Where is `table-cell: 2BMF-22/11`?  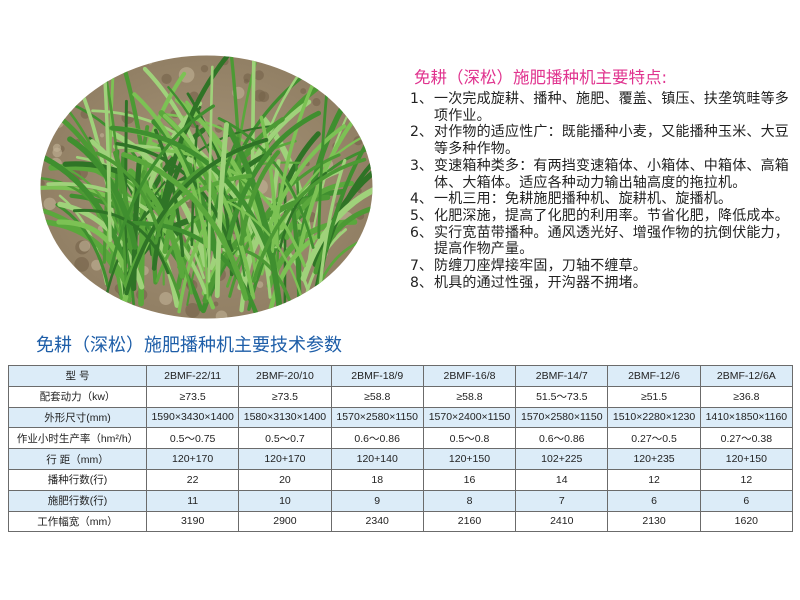 table-cell: 2BMF-22/11 is located at coordinates (192, 376).